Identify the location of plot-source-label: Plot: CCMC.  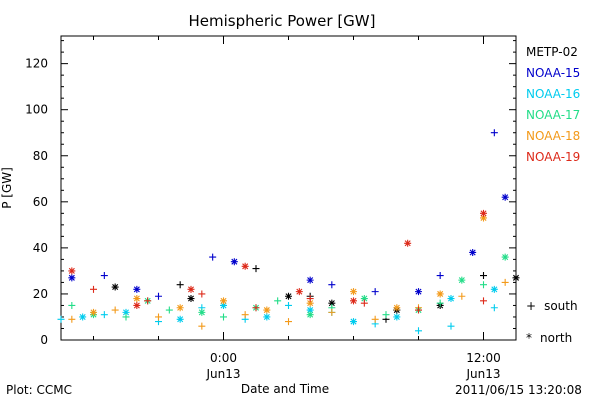
(39, 390).